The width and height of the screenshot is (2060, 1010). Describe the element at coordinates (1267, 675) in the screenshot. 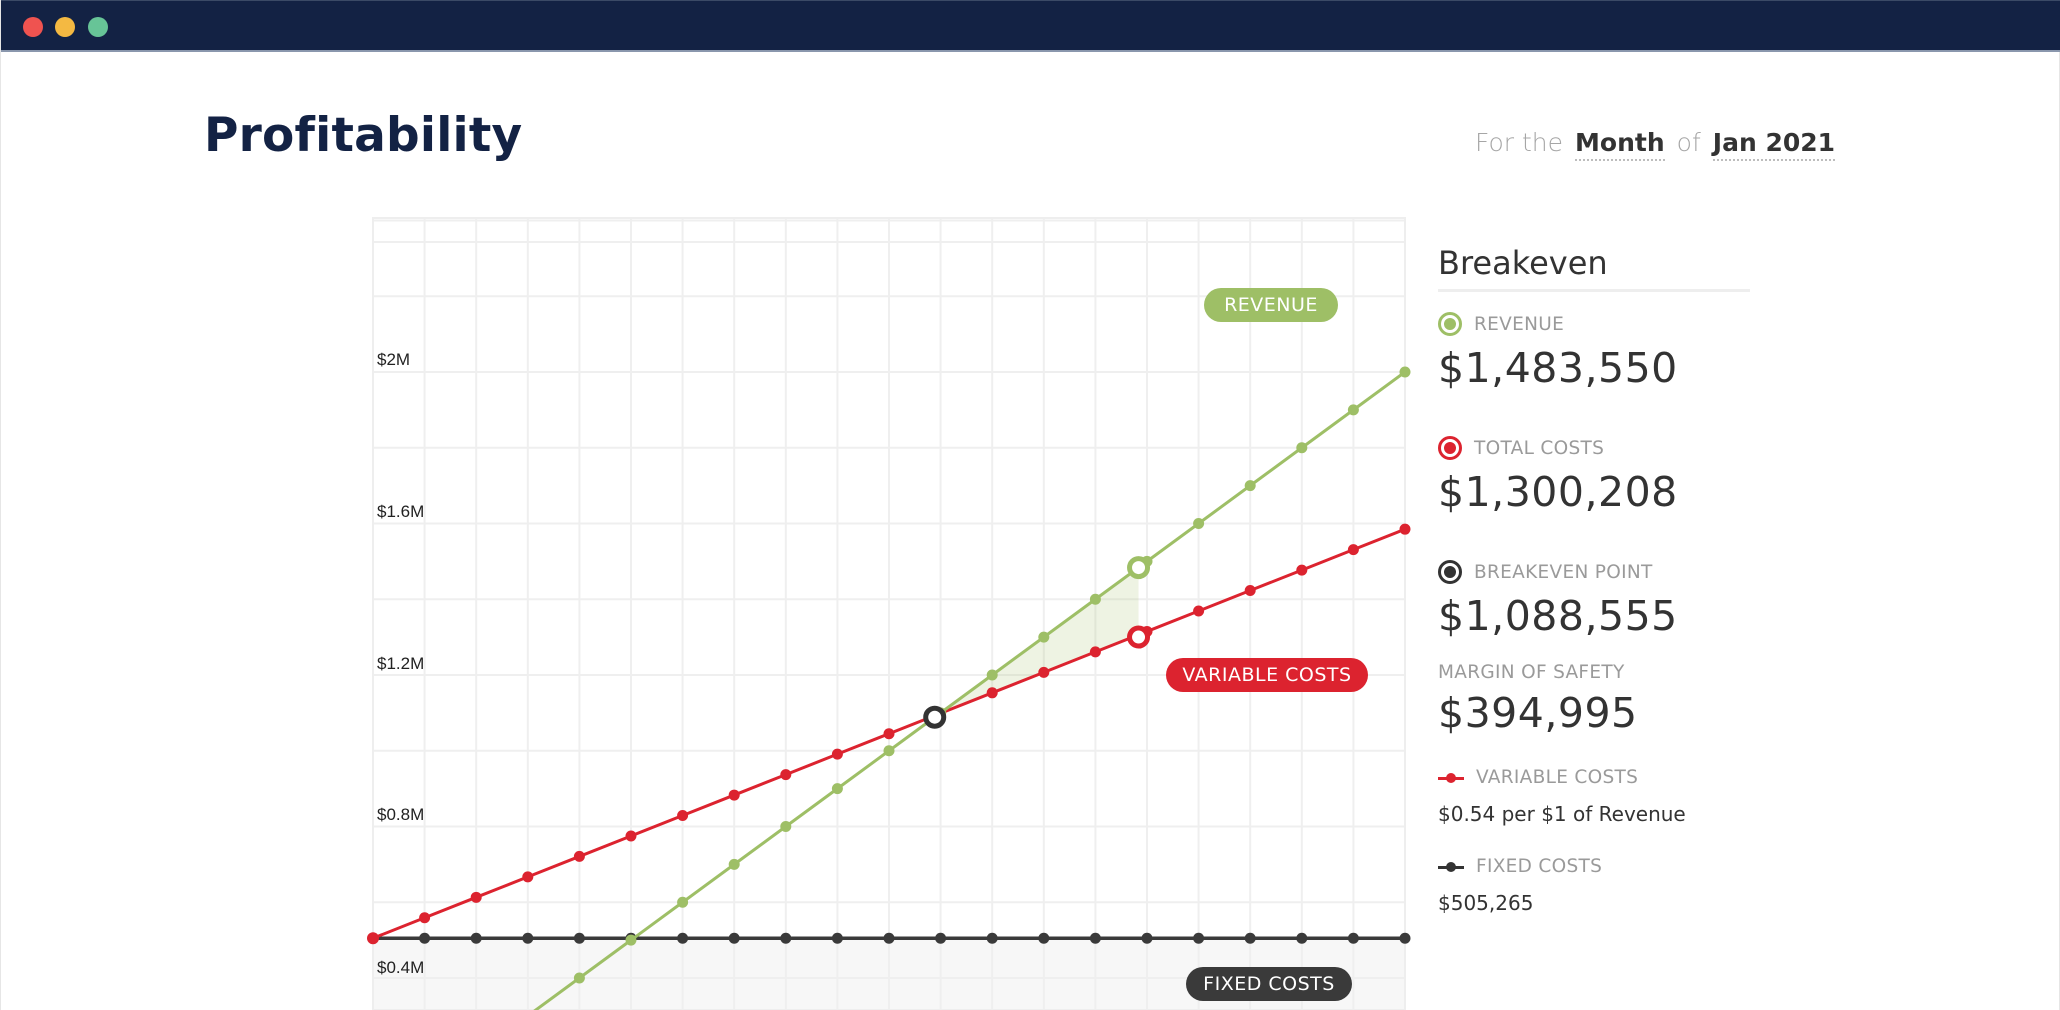

I see `variable-costs-series-label: VARIABLE COSTS` at that location.